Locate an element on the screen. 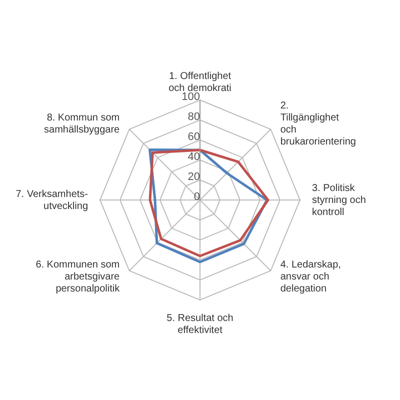 This screenshot has height=400, width=400. spoke-label: 4. Ledarskap, ansvar och delegation is located at coordinates (310, 276).